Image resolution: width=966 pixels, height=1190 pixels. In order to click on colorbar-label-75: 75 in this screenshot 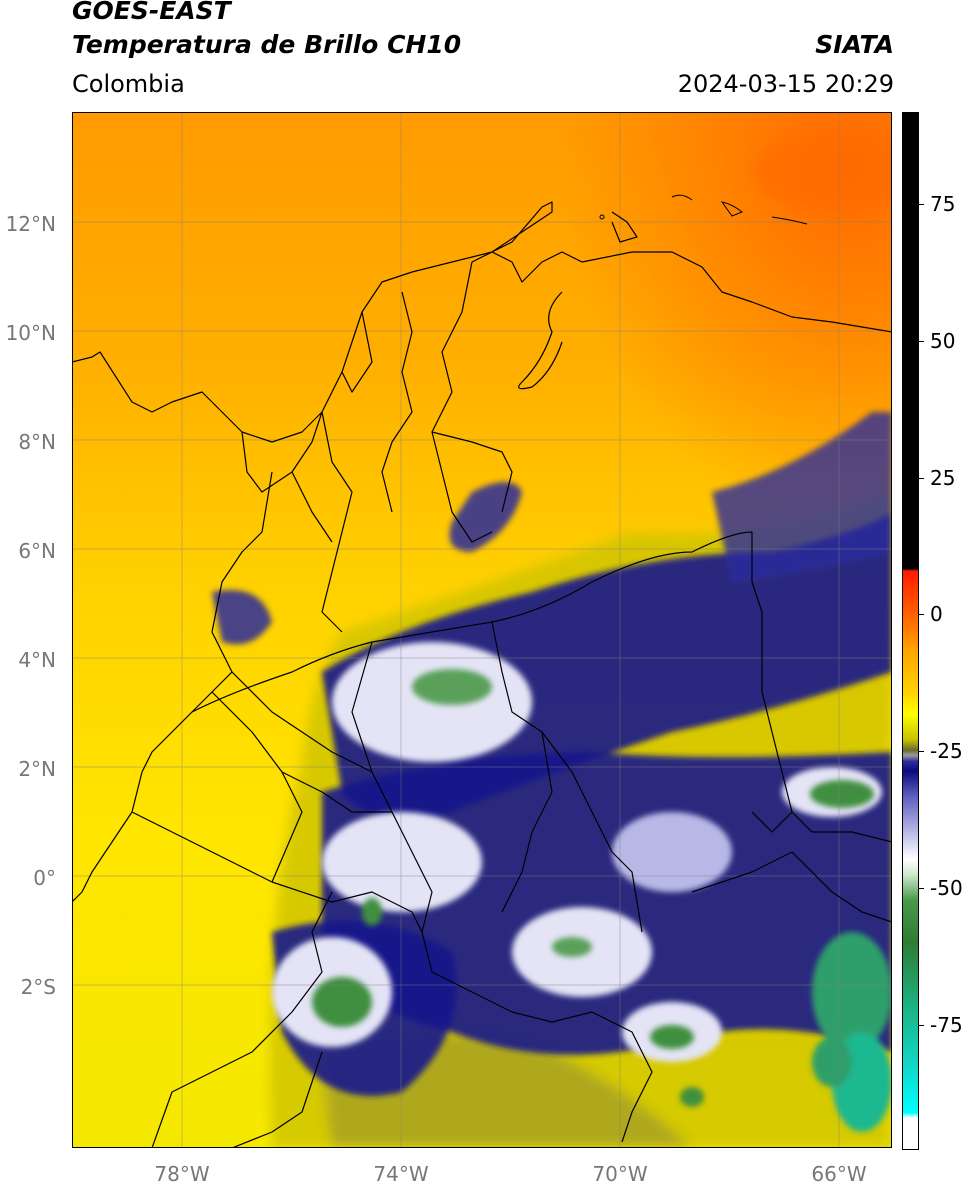, I will do `click(943, 204)`.